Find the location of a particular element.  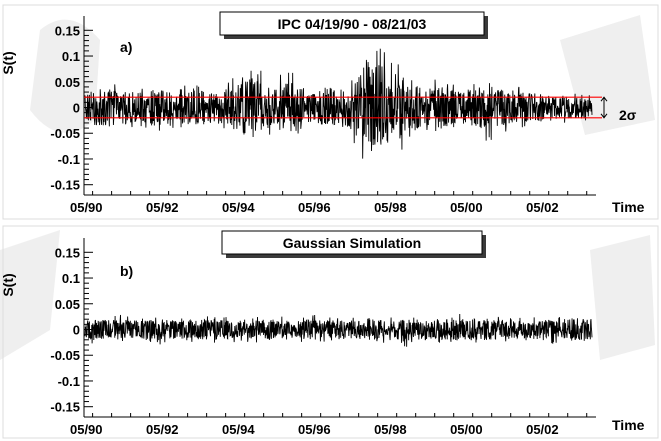

panel-b-series-line is located at coordinates (338, 330).